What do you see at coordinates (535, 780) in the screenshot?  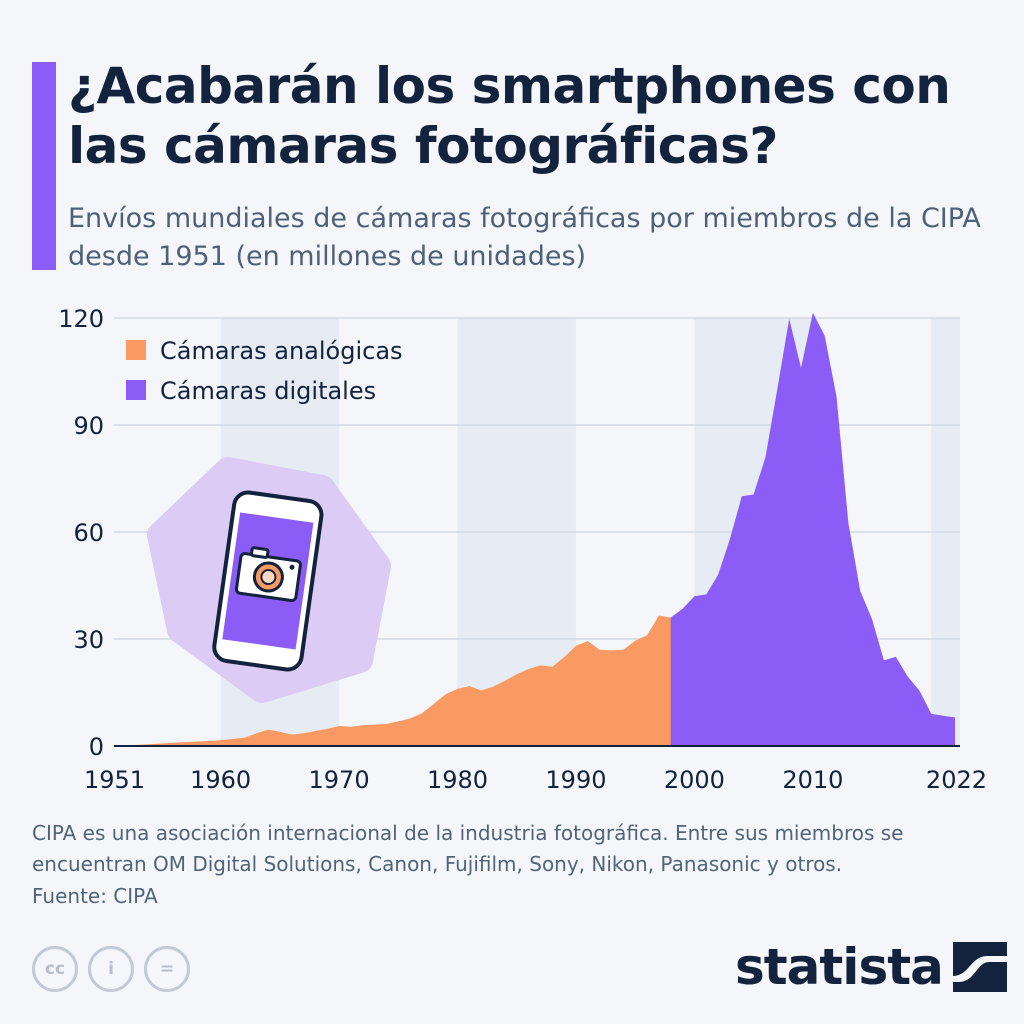 I see `x-tick-labels: 1951 1960 1970 1980 1990 2000 2010 2022` at bounding box center [535, 780].